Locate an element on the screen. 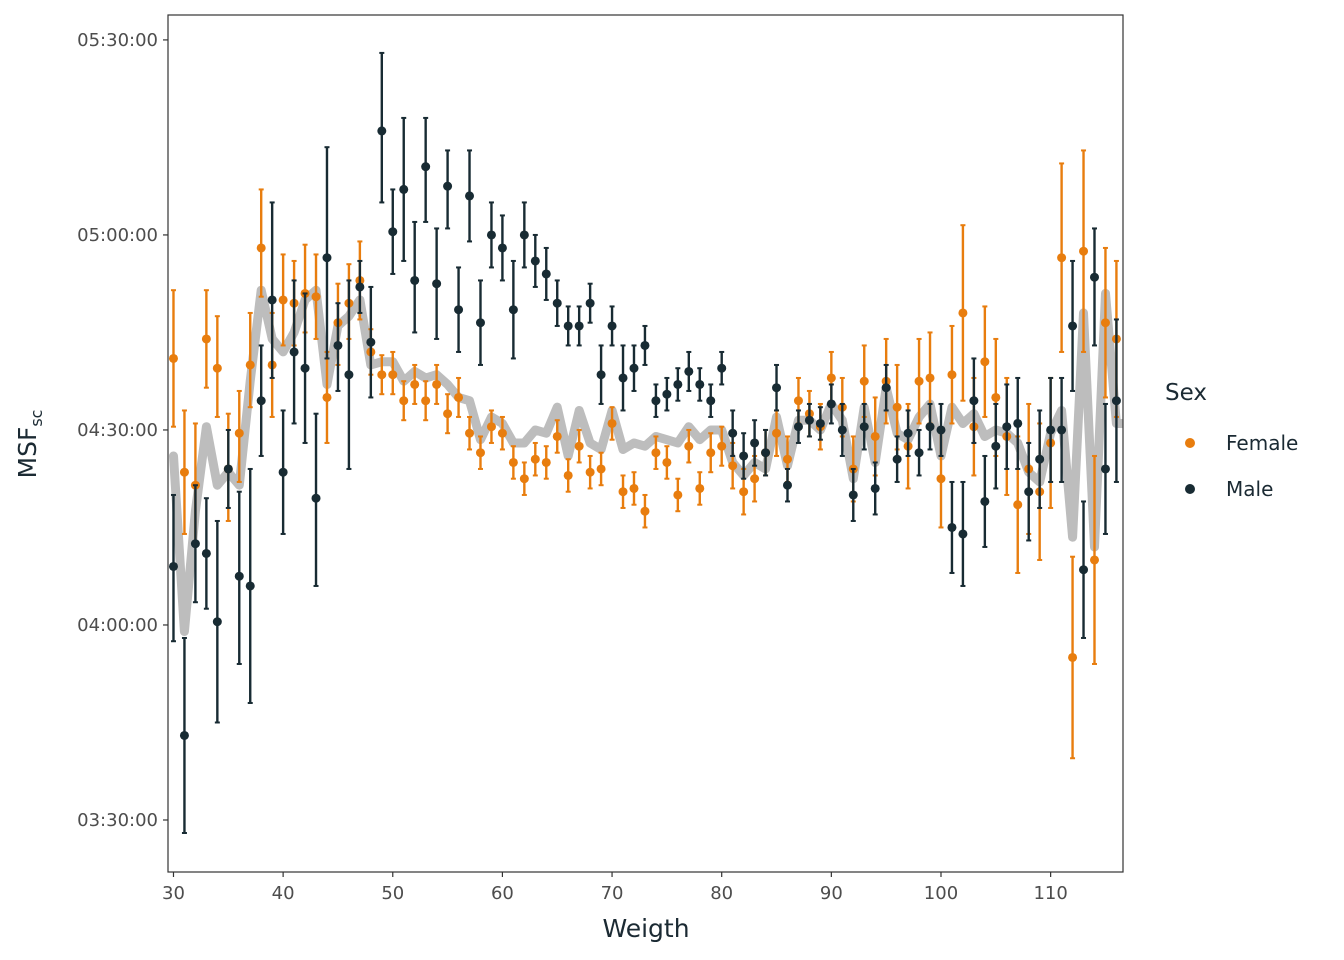  legend-male-label: Male is located at coordinates (1249, 489).